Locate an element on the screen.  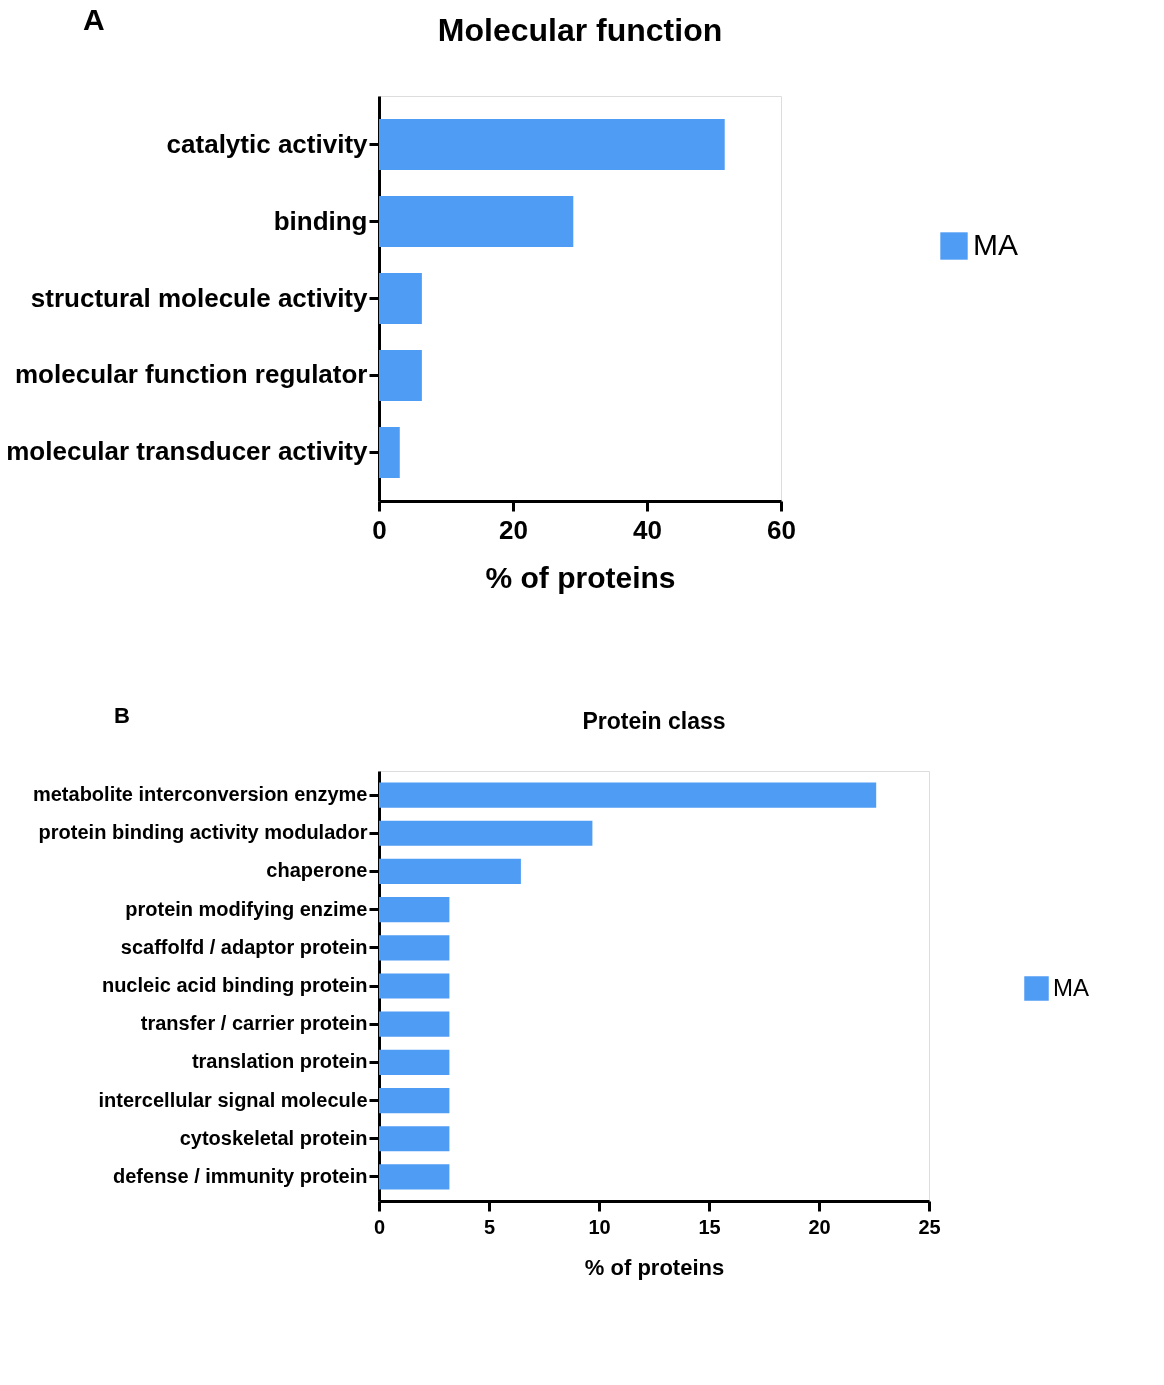
y-tick-label: nucleic acid binding protein is located at coordinates (234, 985).